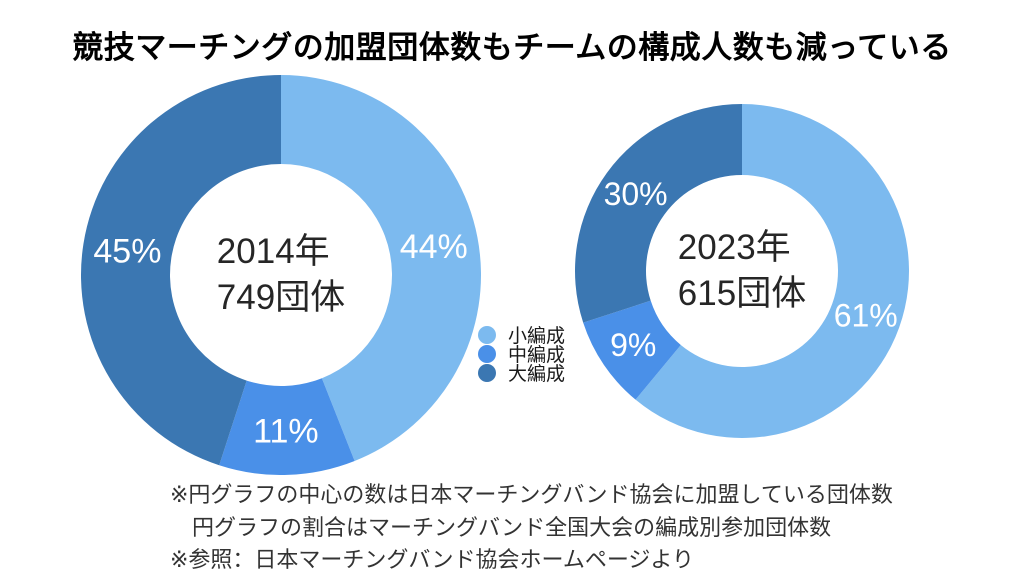 This screenshot has width=1024, height=586. Describe the element at coordinates (633, 345) in the screenshot. I see `slice-percent-label-medium-formation: 9%` at that location.